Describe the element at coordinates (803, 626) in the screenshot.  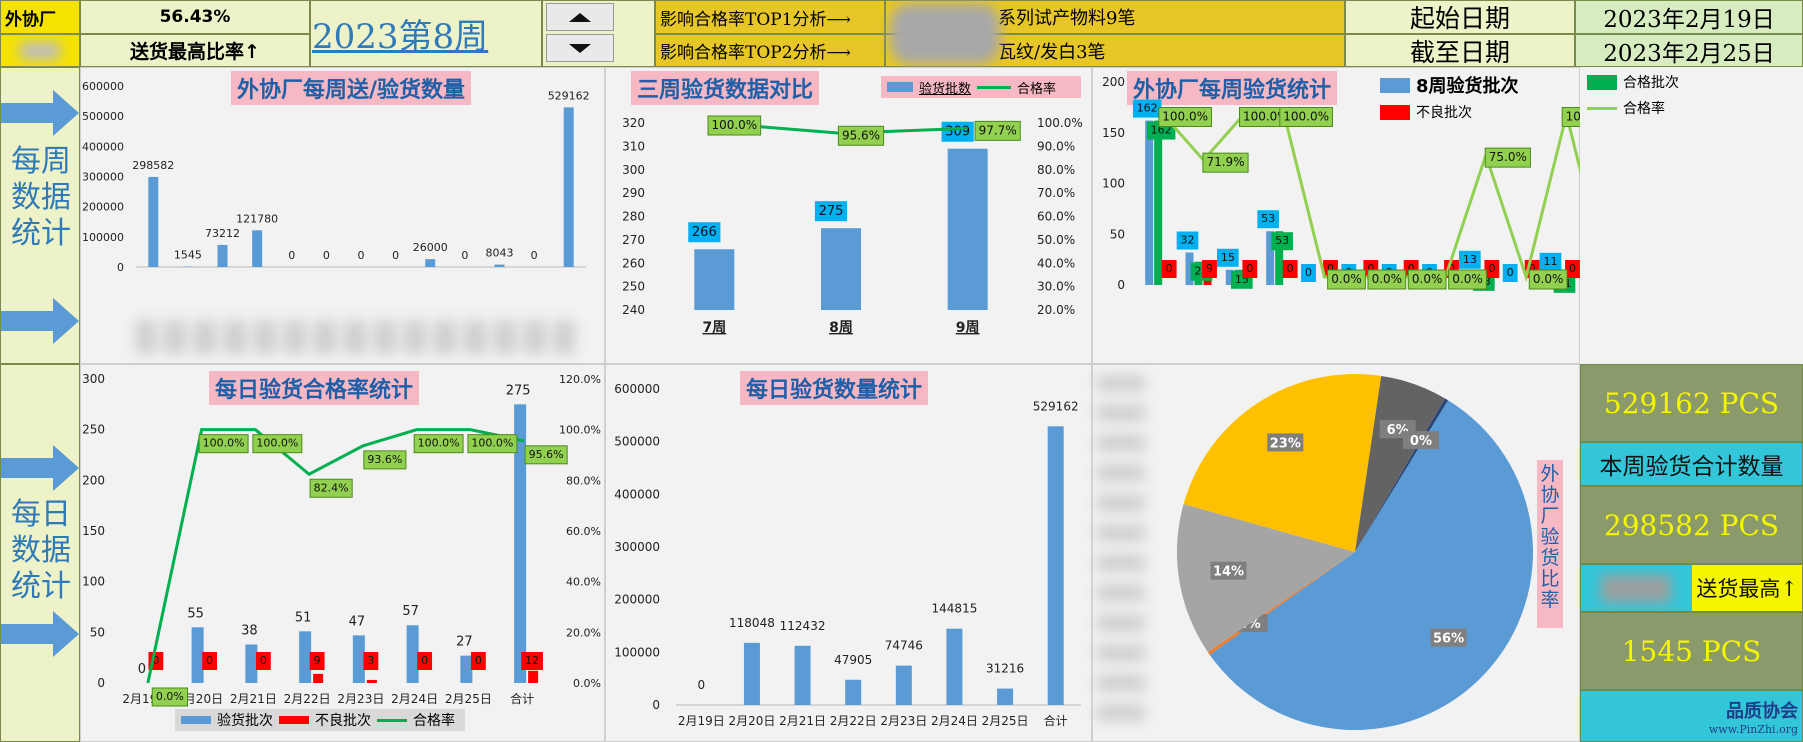
I see `bar-value-label: 112432` at that location.